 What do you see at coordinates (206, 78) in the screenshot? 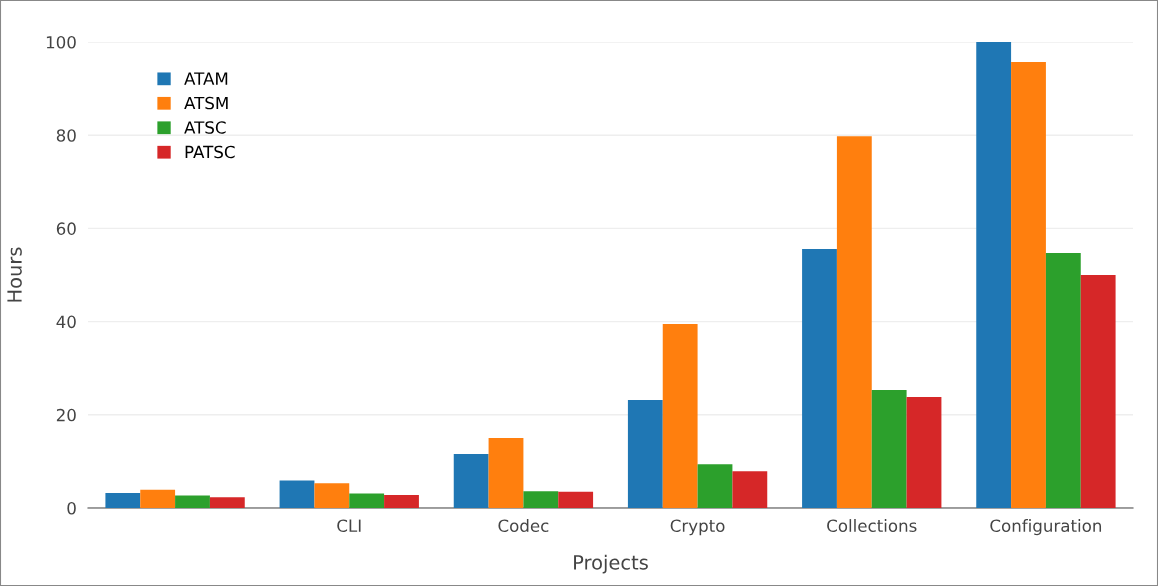
I see `legend-label: ATAM` at bounding box center [206, 78].